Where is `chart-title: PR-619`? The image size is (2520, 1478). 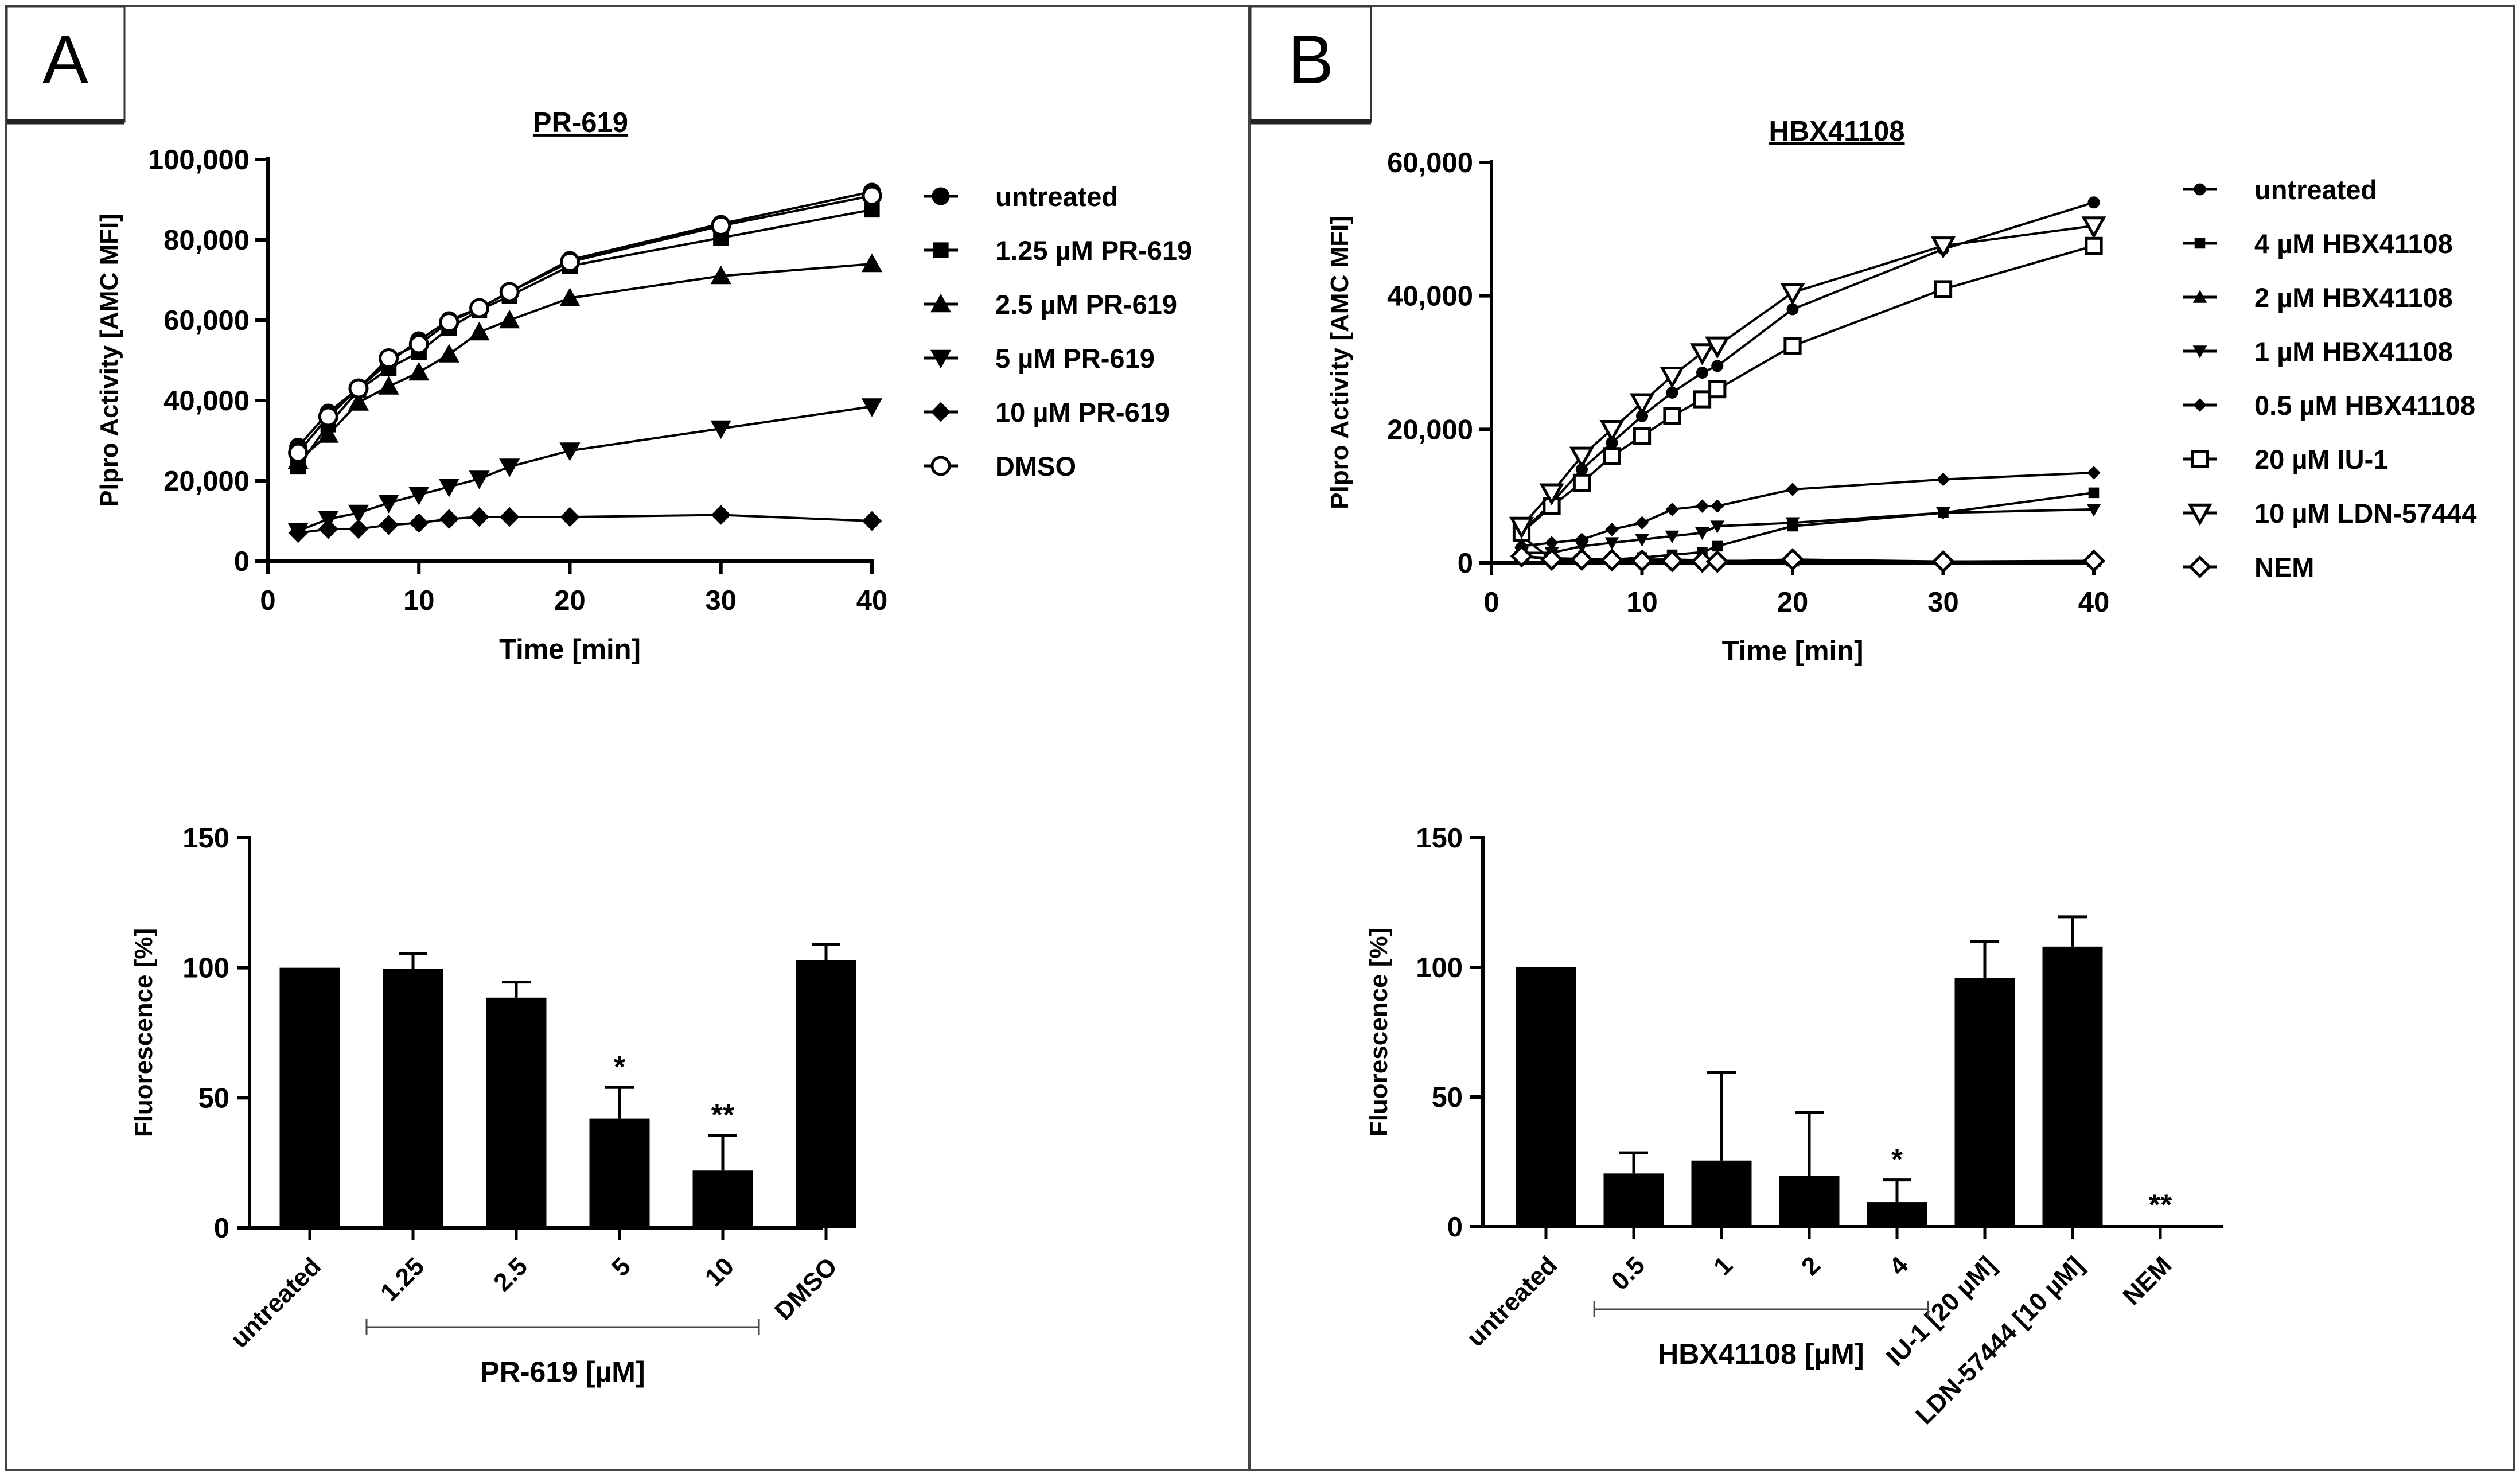 chart-title: PR-619 is located at coordinates (580, 123).